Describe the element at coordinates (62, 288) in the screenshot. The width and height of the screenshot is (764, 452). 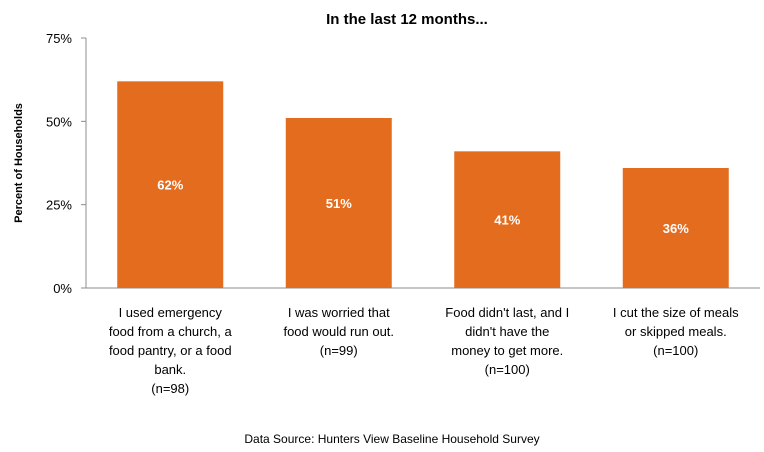
I see `y-tick-label: 0%` at that location.